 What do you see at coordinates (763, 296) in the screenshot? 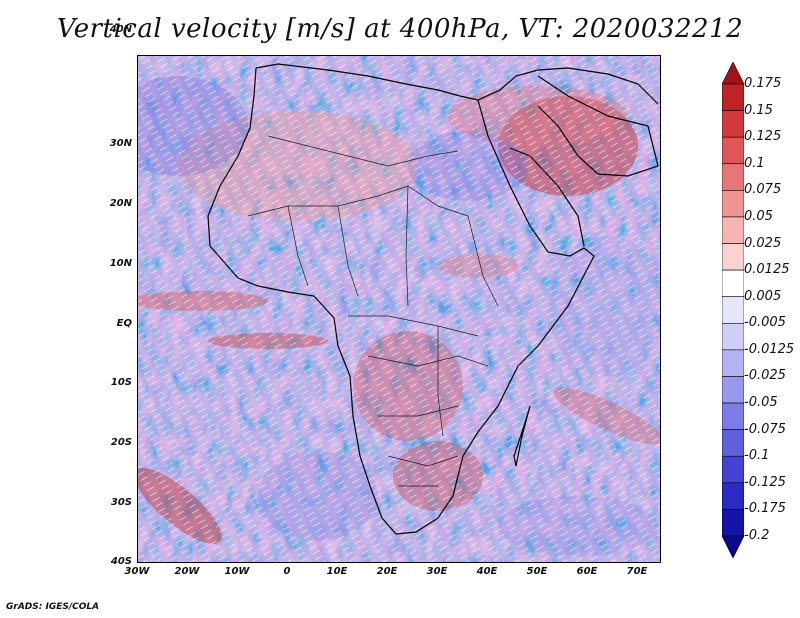
I see `colorbar-label: 0.005` at bounding box center [763, 296].